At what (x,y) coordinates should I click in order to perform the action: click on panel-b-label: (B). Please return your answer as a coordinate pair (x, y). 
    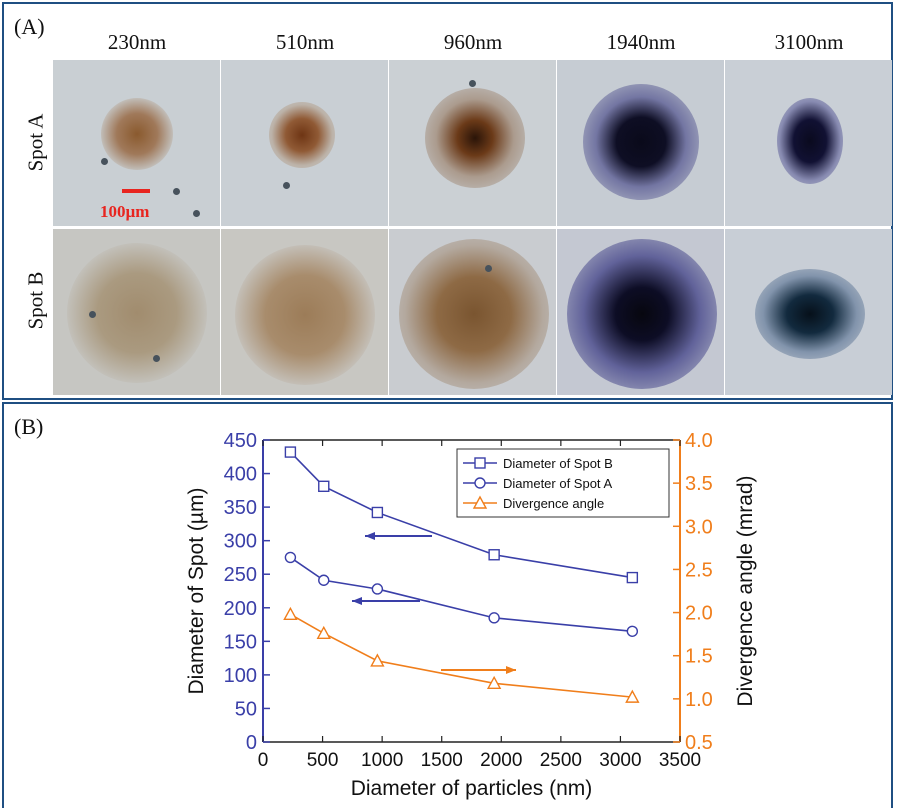
    Looking at the image, I should click on (29, 426).